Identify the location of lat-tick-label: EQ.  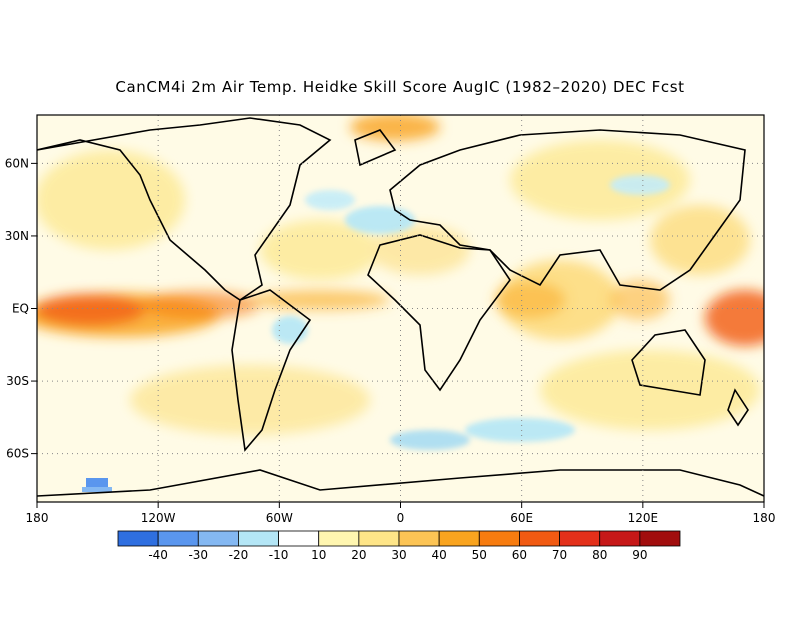
(20, 309).